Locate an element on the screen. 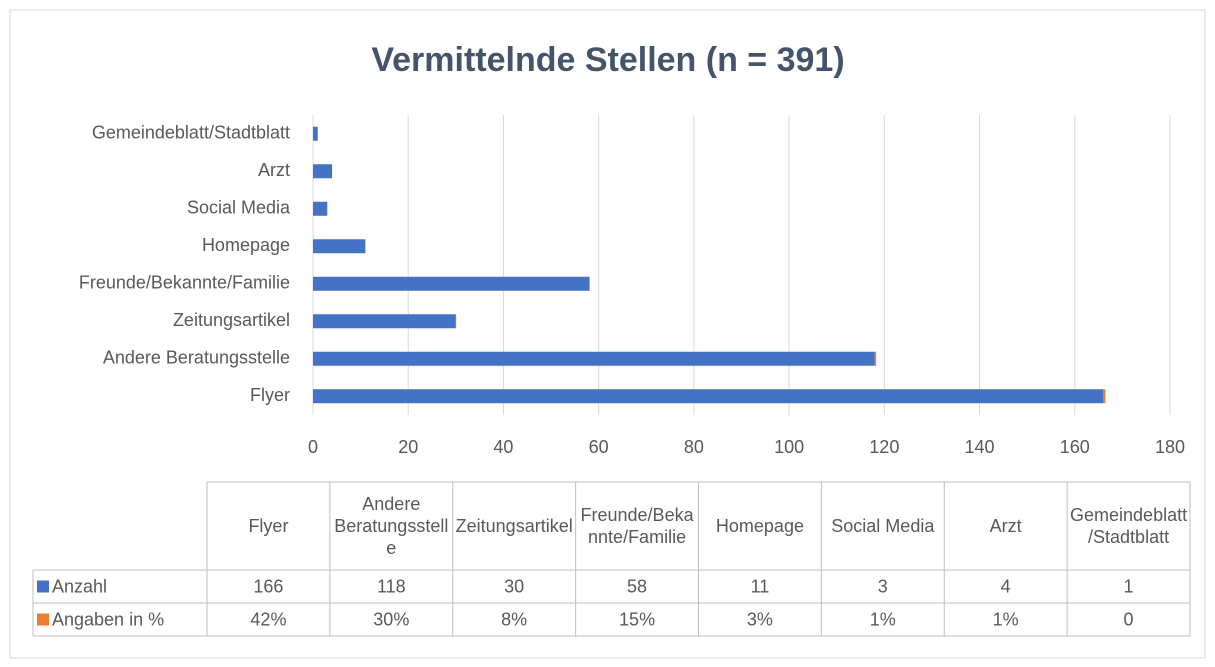  table-value: 8% is located at coordinates (514, 619).